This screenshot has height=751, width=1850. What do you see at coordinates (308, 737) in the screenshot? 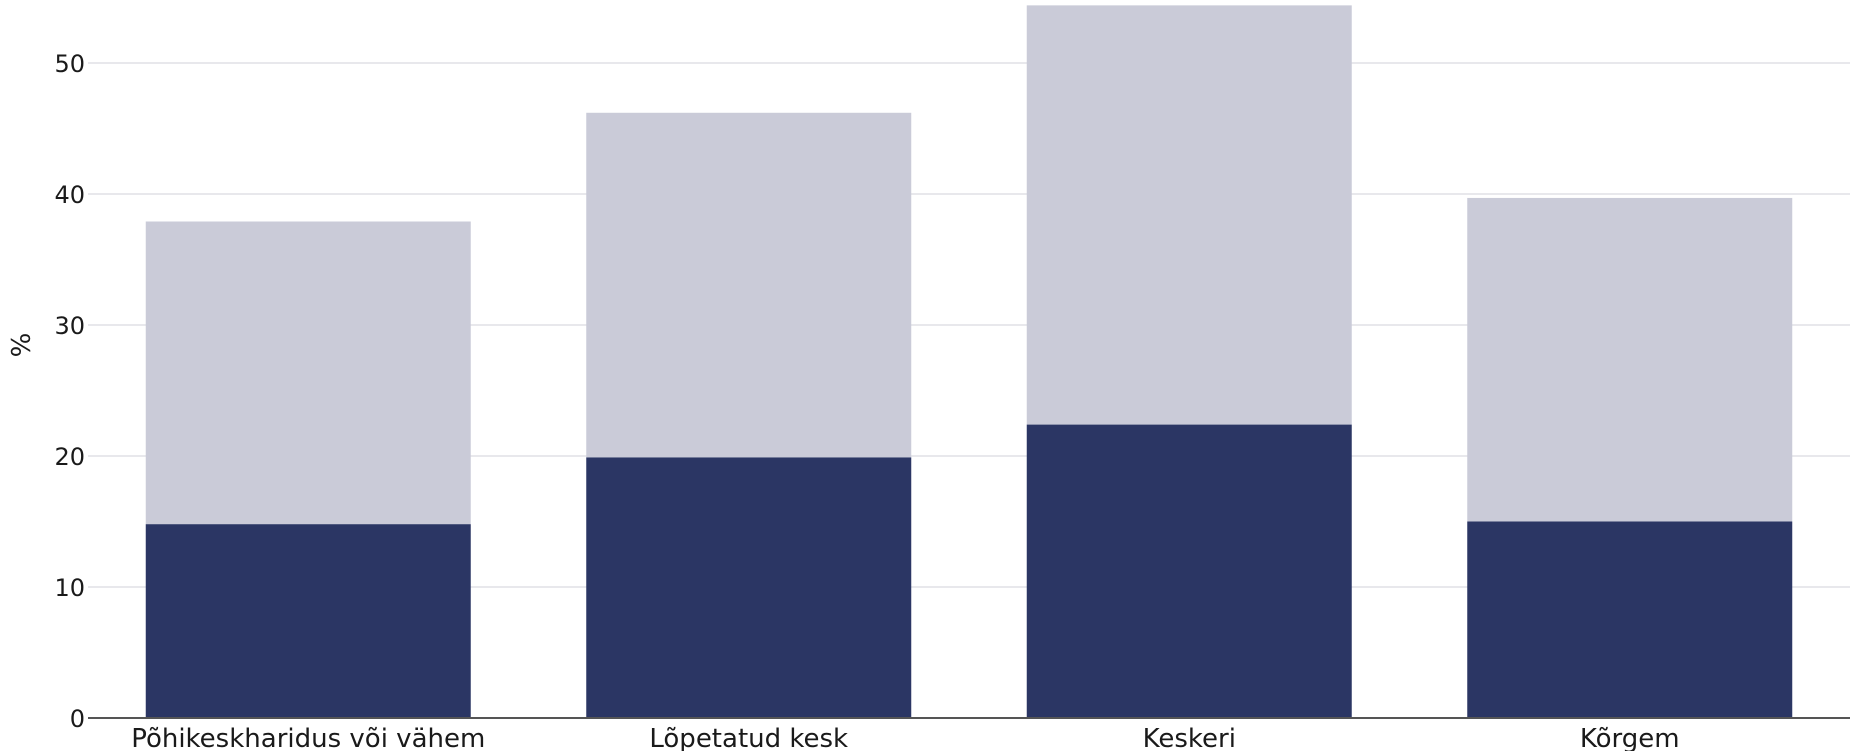
I see `x-category-label: Põhikeskharidus või vähem` at bounding box center [308, 737].